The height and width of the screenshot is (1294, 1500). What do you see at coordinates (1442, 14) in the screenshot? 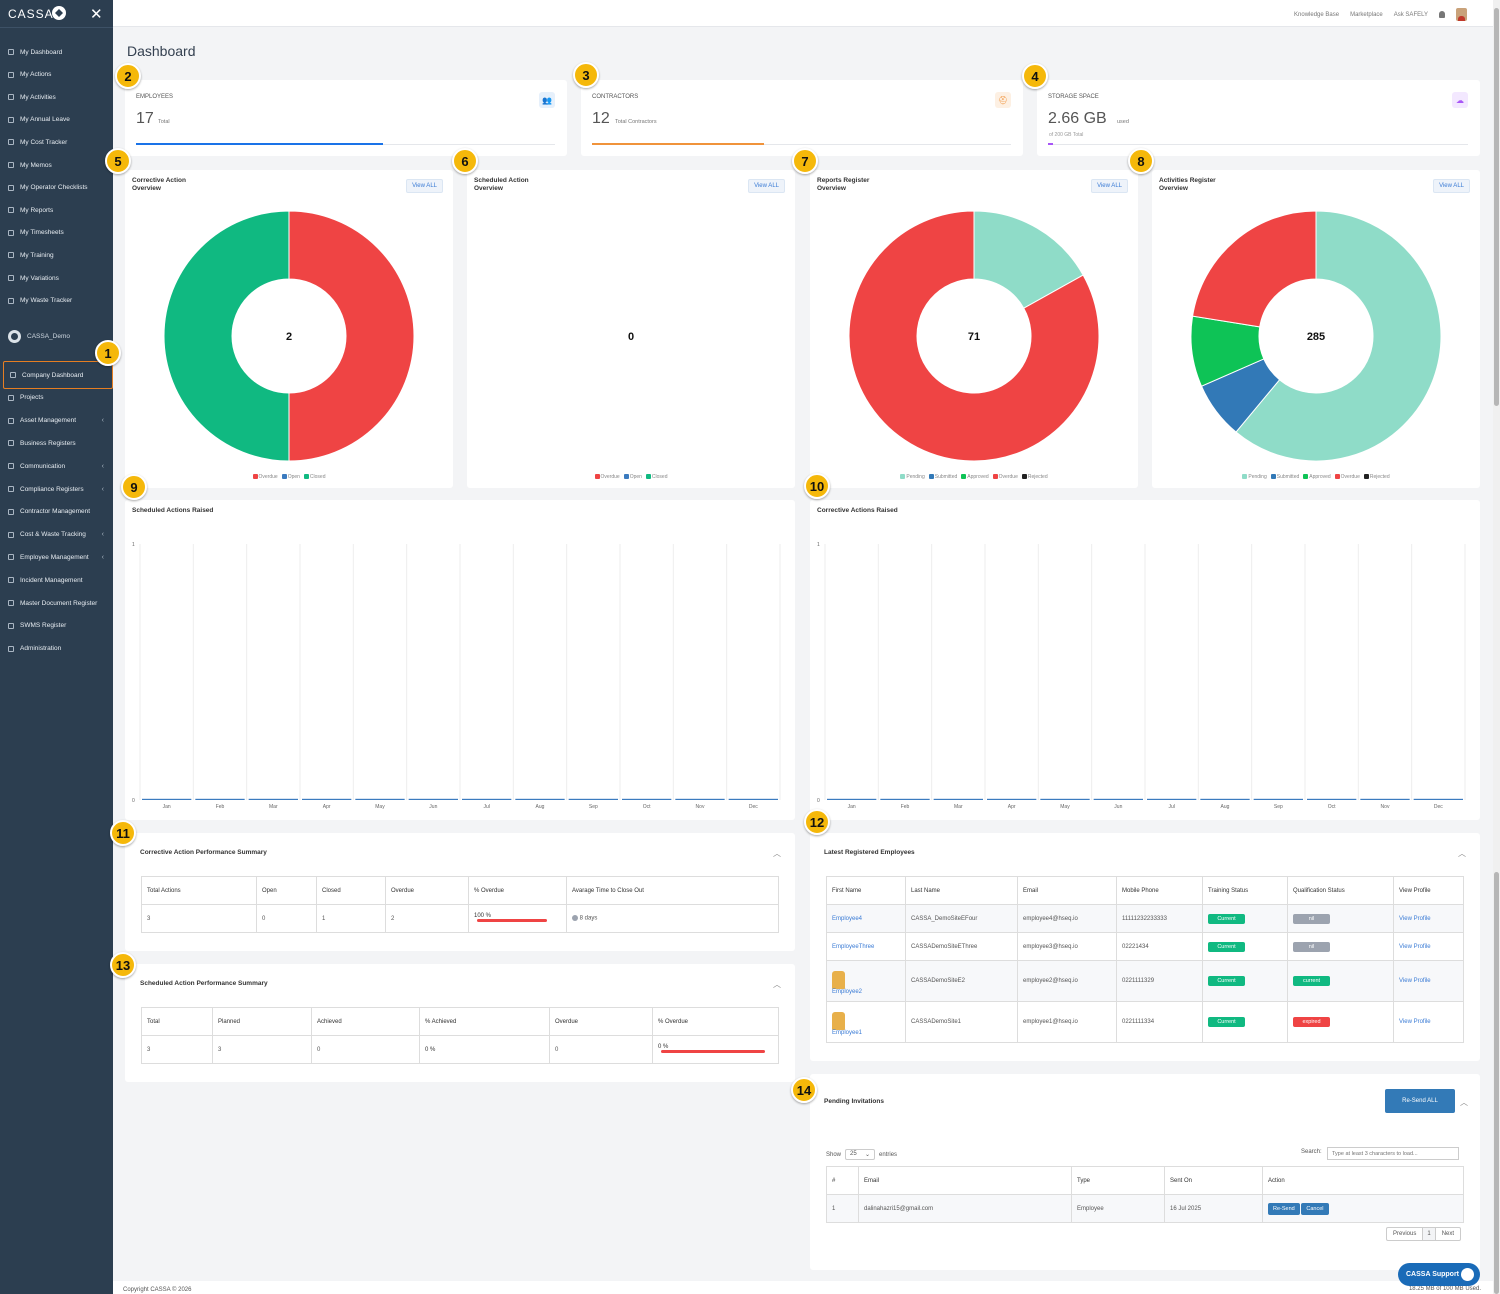
I see `bell-icon` at bounding box center [1442, 14].